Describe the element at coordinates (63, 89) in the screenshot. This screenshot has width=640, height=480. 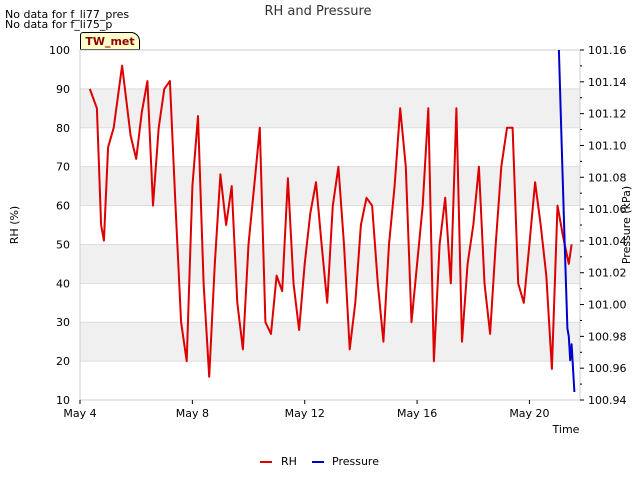
I see `y-left-tick-label: 90` at that location.